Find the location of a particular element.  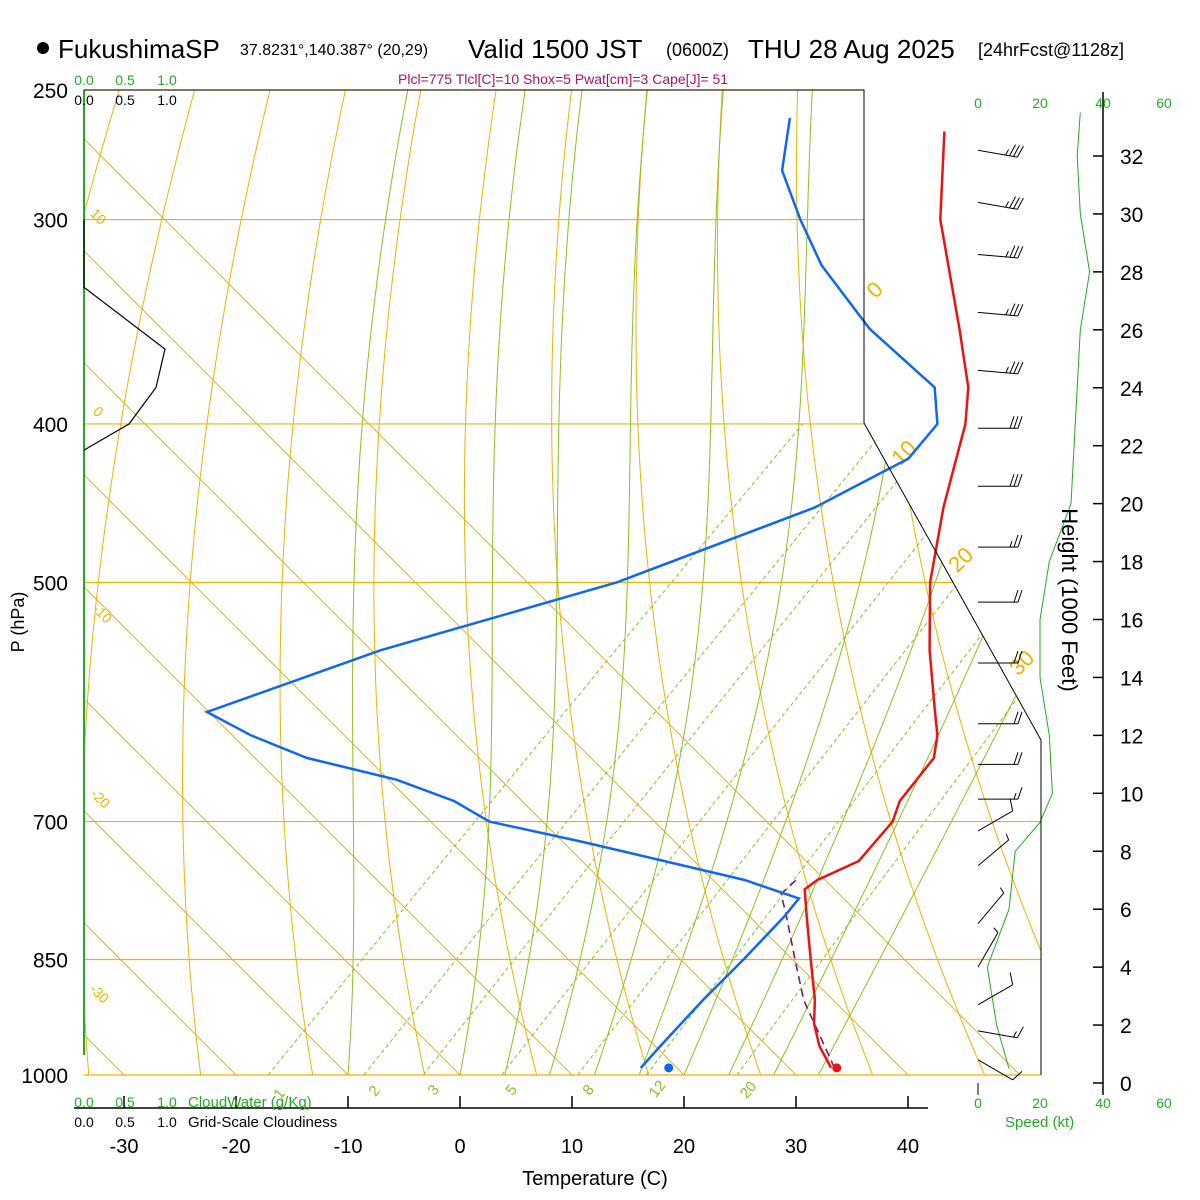

speed-tick-top: 60 is located at coordinates (1164, 103).